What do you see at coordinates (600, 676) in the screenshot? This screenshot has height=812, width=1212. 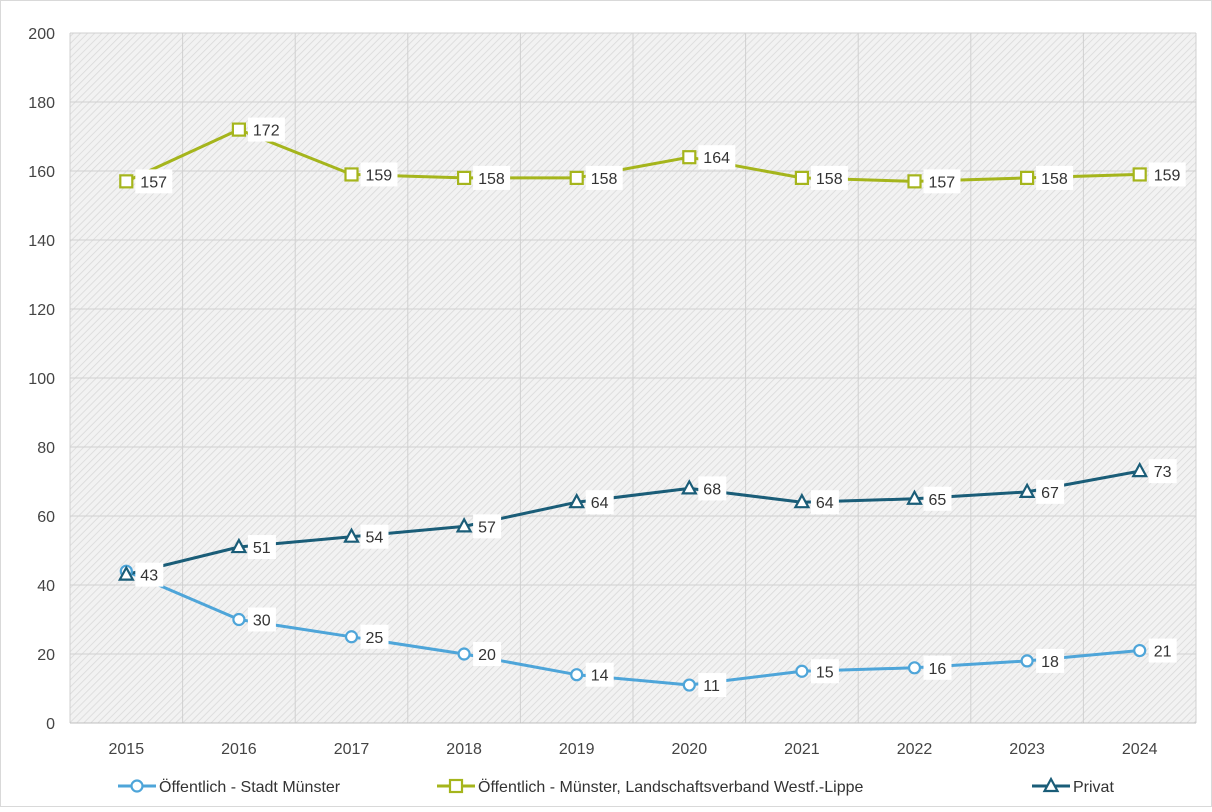 I see `data-label: 14` at bounding box center [600, 676].